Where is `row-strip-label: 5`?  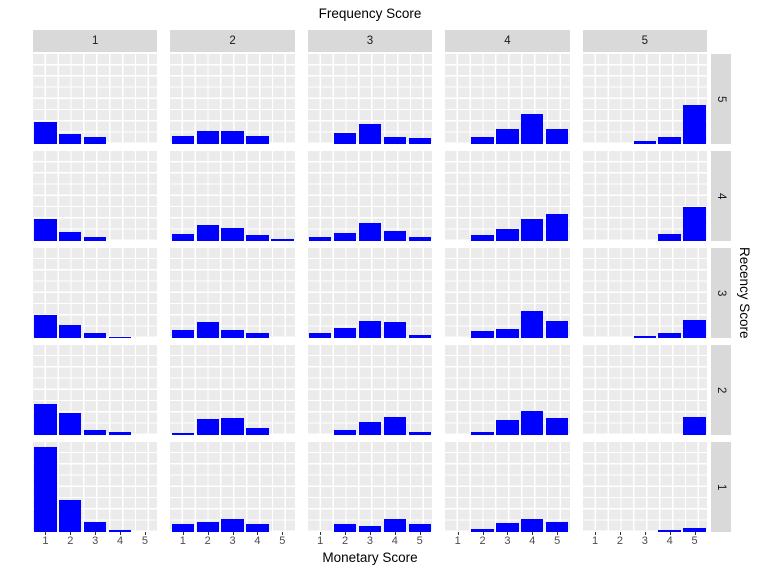 row-strip-label: 5 is located at coordinates (721, 99).